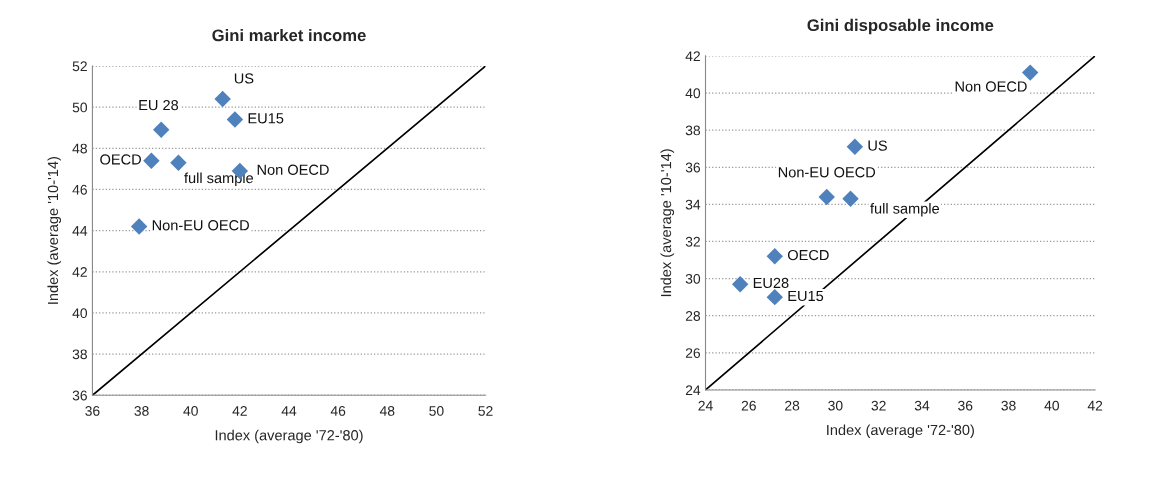  Describe the element at coordinates (705, 405) in the screenshot. I see `x-tick-label: 24` at that location.